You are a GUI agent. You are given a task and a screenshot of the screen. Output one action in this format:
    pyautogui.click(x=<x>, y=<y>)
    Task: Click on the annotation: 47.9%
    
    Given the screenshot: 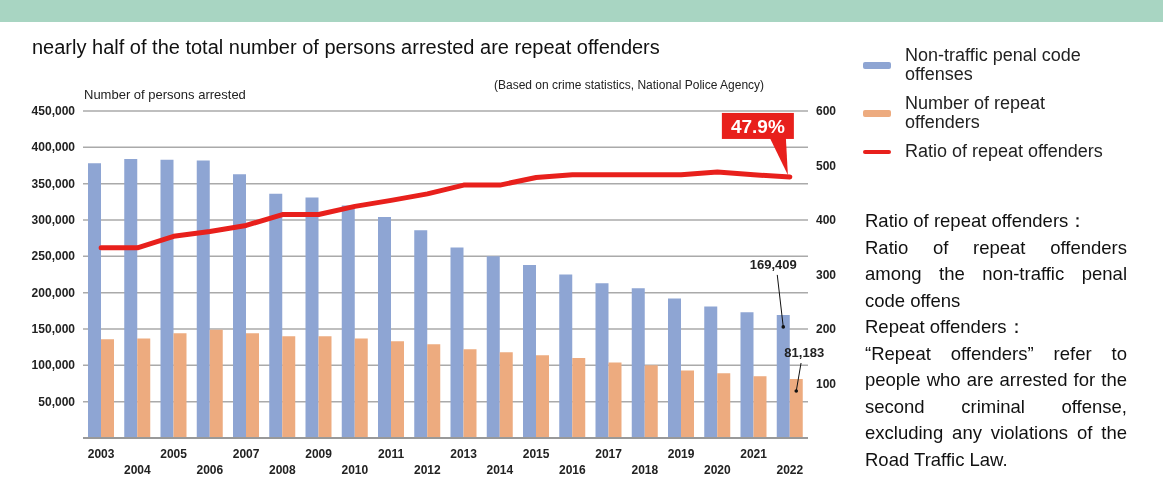 What is the action you would take?
    pyautogui.click(x=757, y=126)
    